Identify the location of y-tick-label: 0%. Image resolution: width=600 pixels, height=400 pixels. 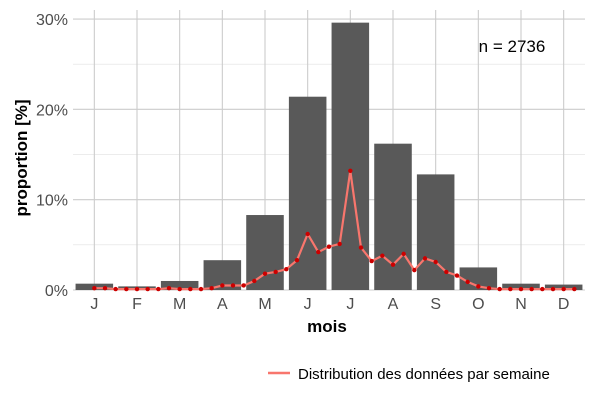
(56, 291).